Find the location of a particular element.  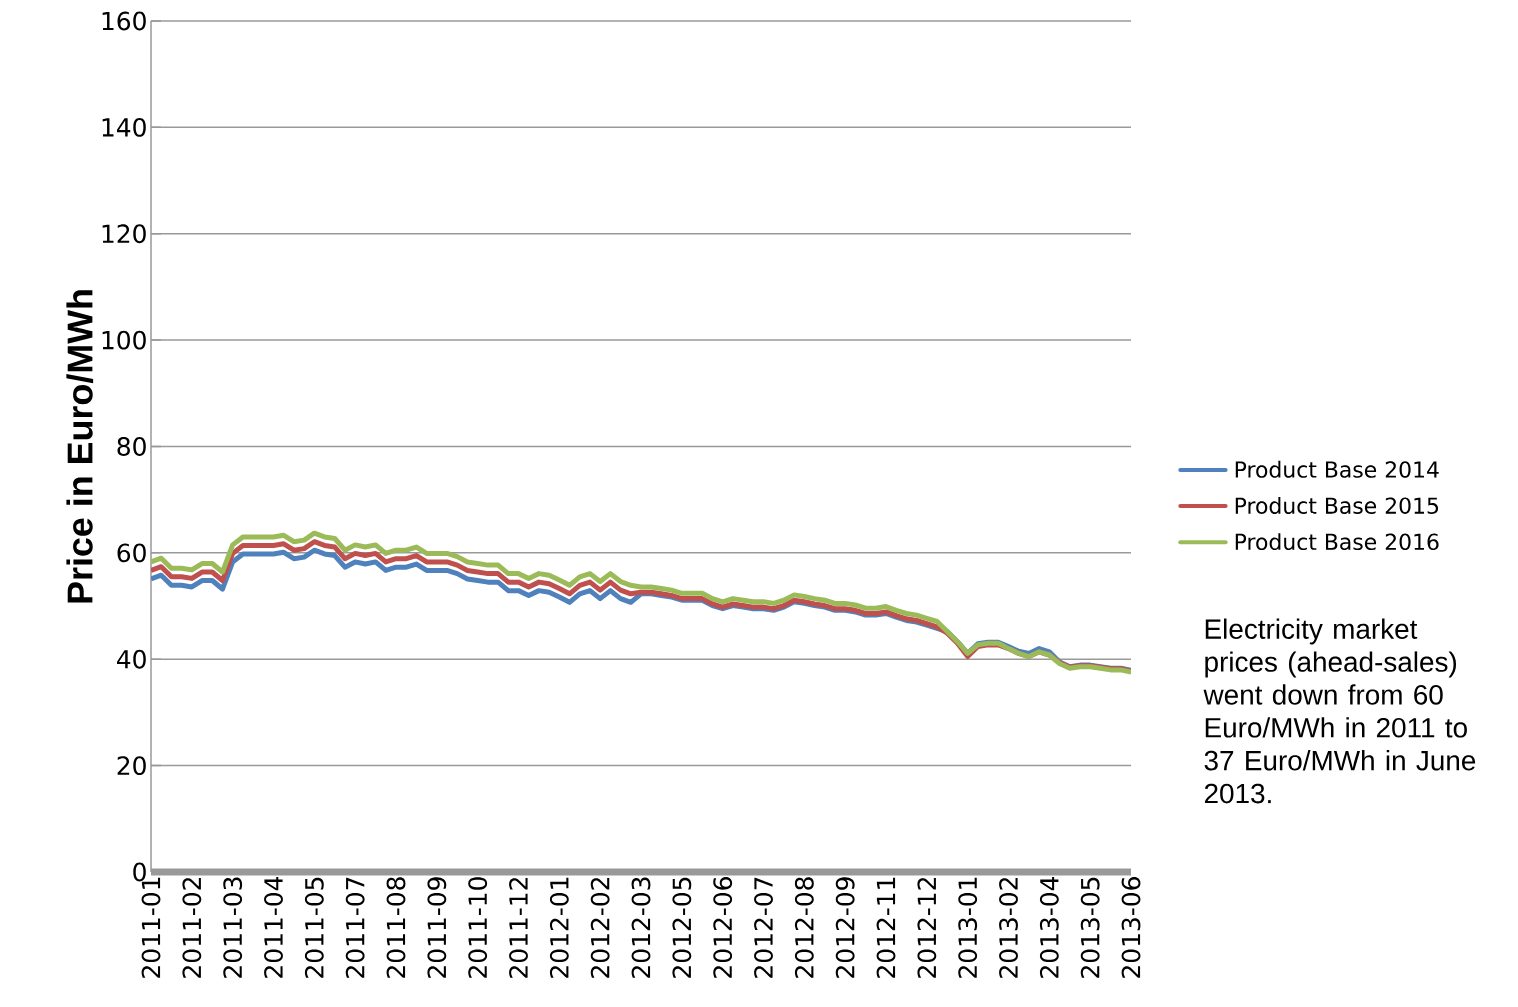

x-tick-label: 2013-04 is located at coordinates (1049, 927).